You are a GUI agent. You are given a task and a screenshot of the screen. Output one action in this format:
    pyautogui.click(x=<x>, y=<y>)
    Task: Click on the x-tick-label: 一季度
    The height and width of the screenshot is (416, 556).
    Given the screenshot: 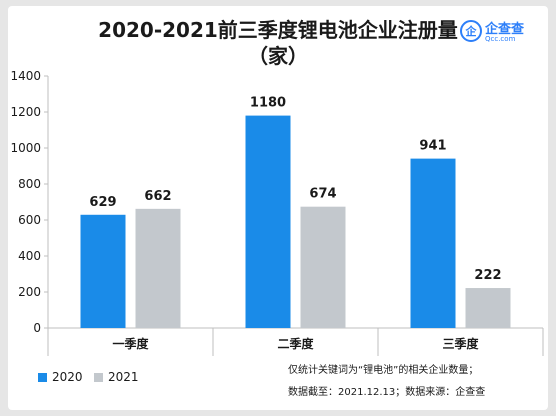 What is the action you would take?
    pyautogui.click(x=130, y=343)
    